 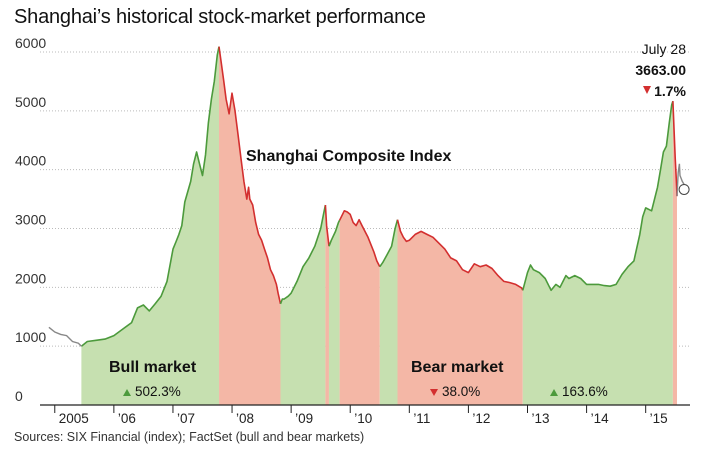 What do you see at coordinates (461, 391) in the screenshot?
I see `bear-market-value: 38.0%` at bounding box center [461, 391].